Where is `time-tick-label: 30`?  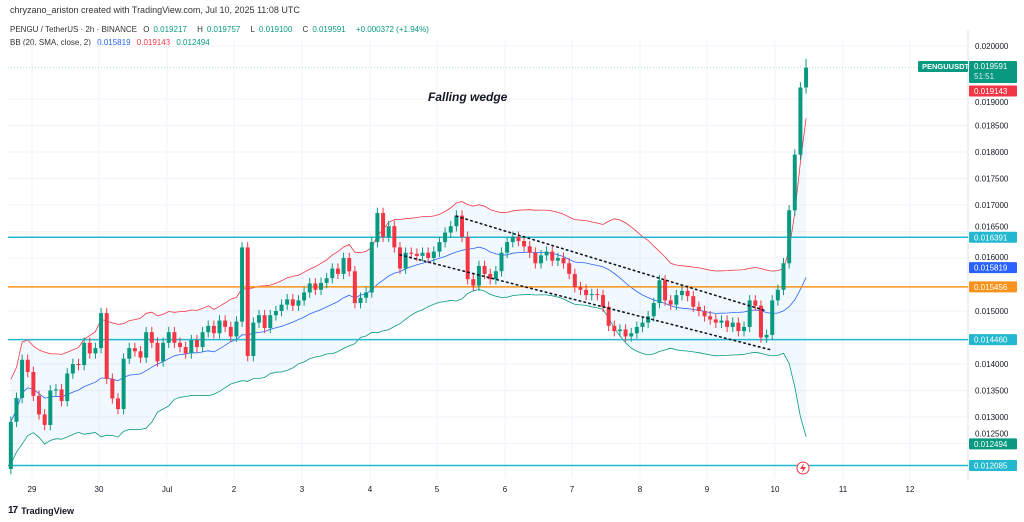
time-tick-label: 30 is located at coordinates (99, 489).